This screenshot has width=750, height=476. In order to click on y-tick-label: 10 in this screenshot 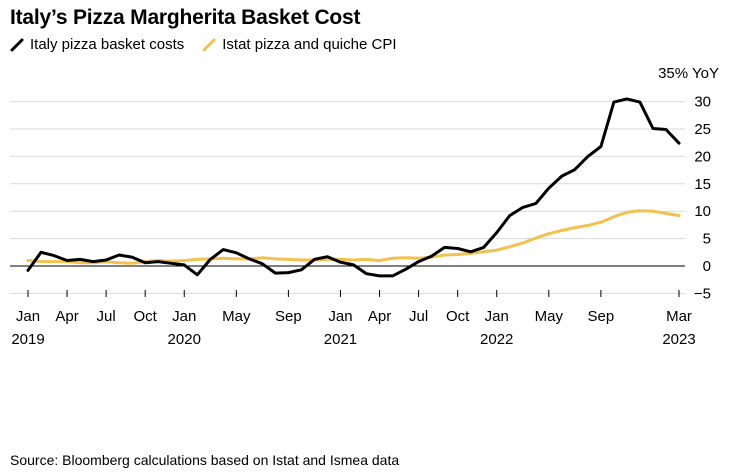, I will do `click(702, 211)`.